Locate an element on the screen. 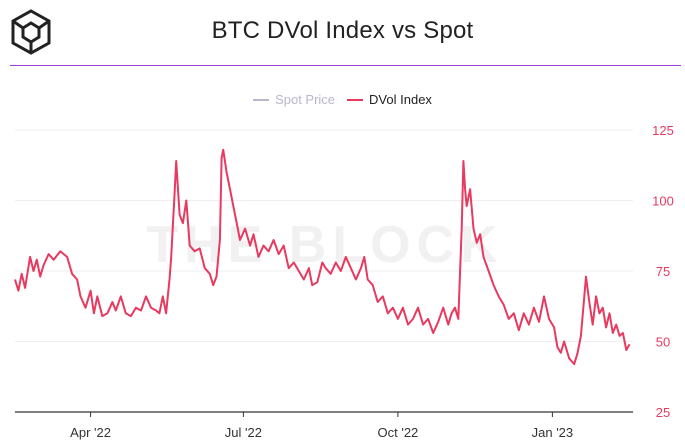  y-tick-label: 75 is located at coordinates (663, 271).